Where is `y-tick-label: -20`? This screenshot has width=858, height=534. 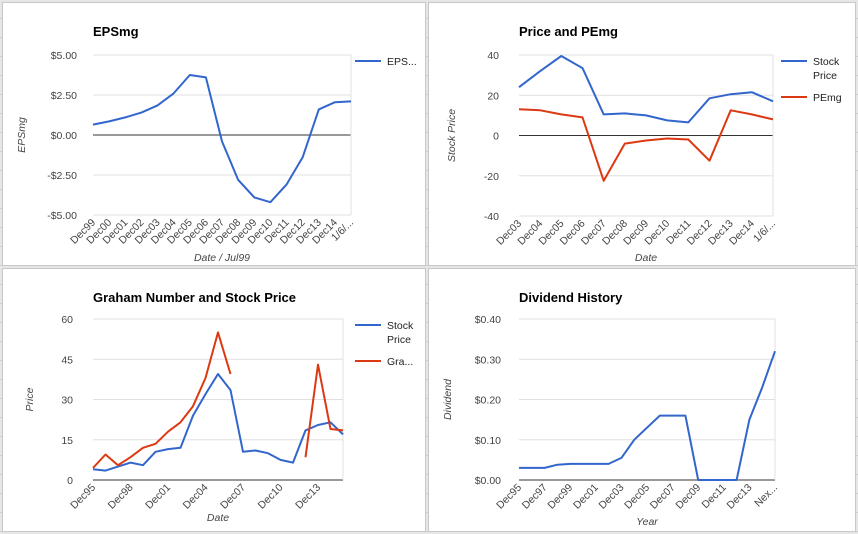
y-tick-label: -20 is located at coordinates (491, 177).